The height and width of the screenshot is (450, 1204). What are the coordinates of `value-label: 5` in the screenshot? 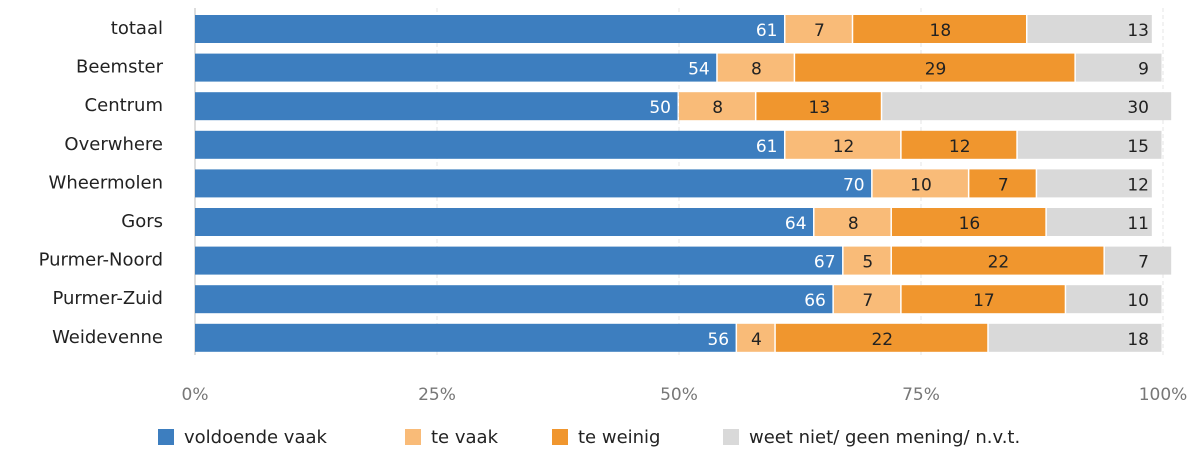 It's located at (867, 263).